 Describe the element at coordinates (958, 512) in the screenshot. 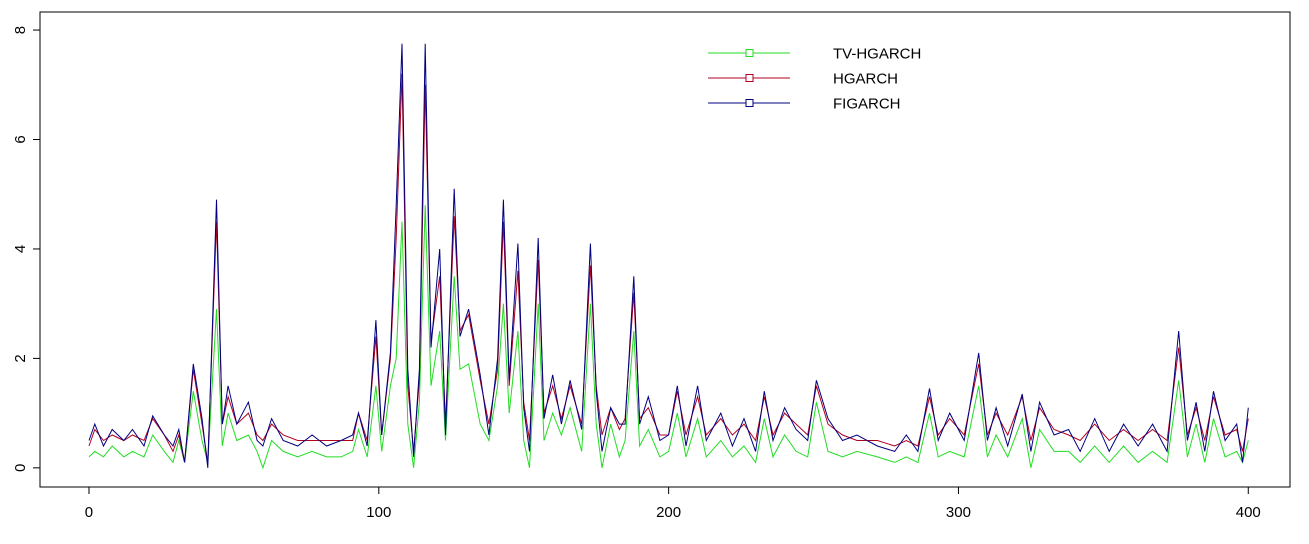

I see `x-tick-label: 300` at that location.